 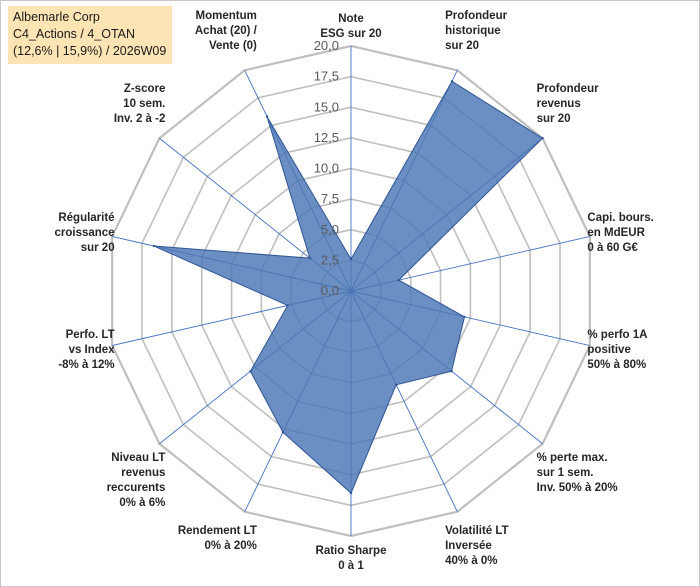 I want to click on tick-label: 17,5, so click(x=326, y=76).